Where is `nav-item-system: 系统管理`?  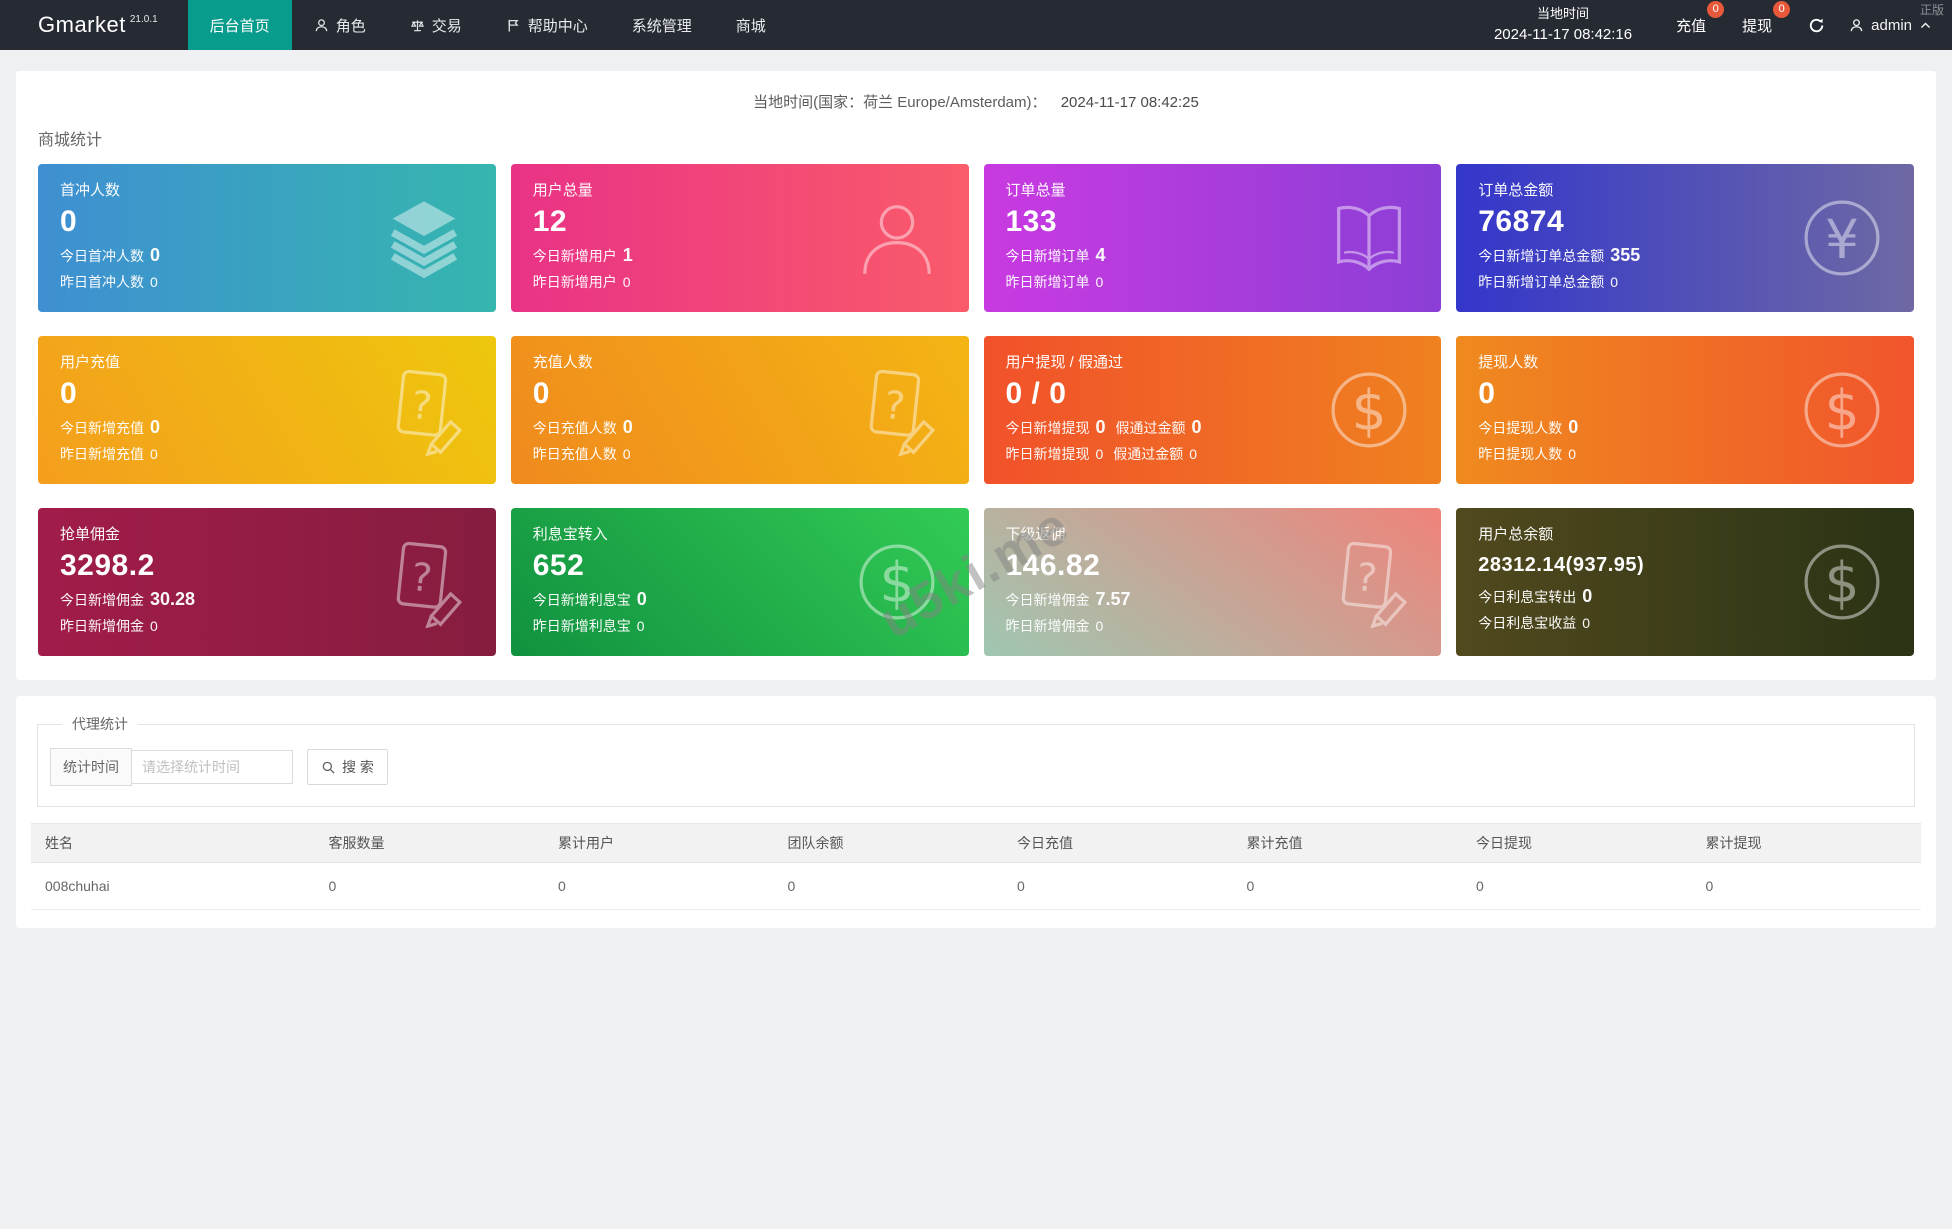 nav-item-system: 系统管理 is located at coordinates (662, 25).